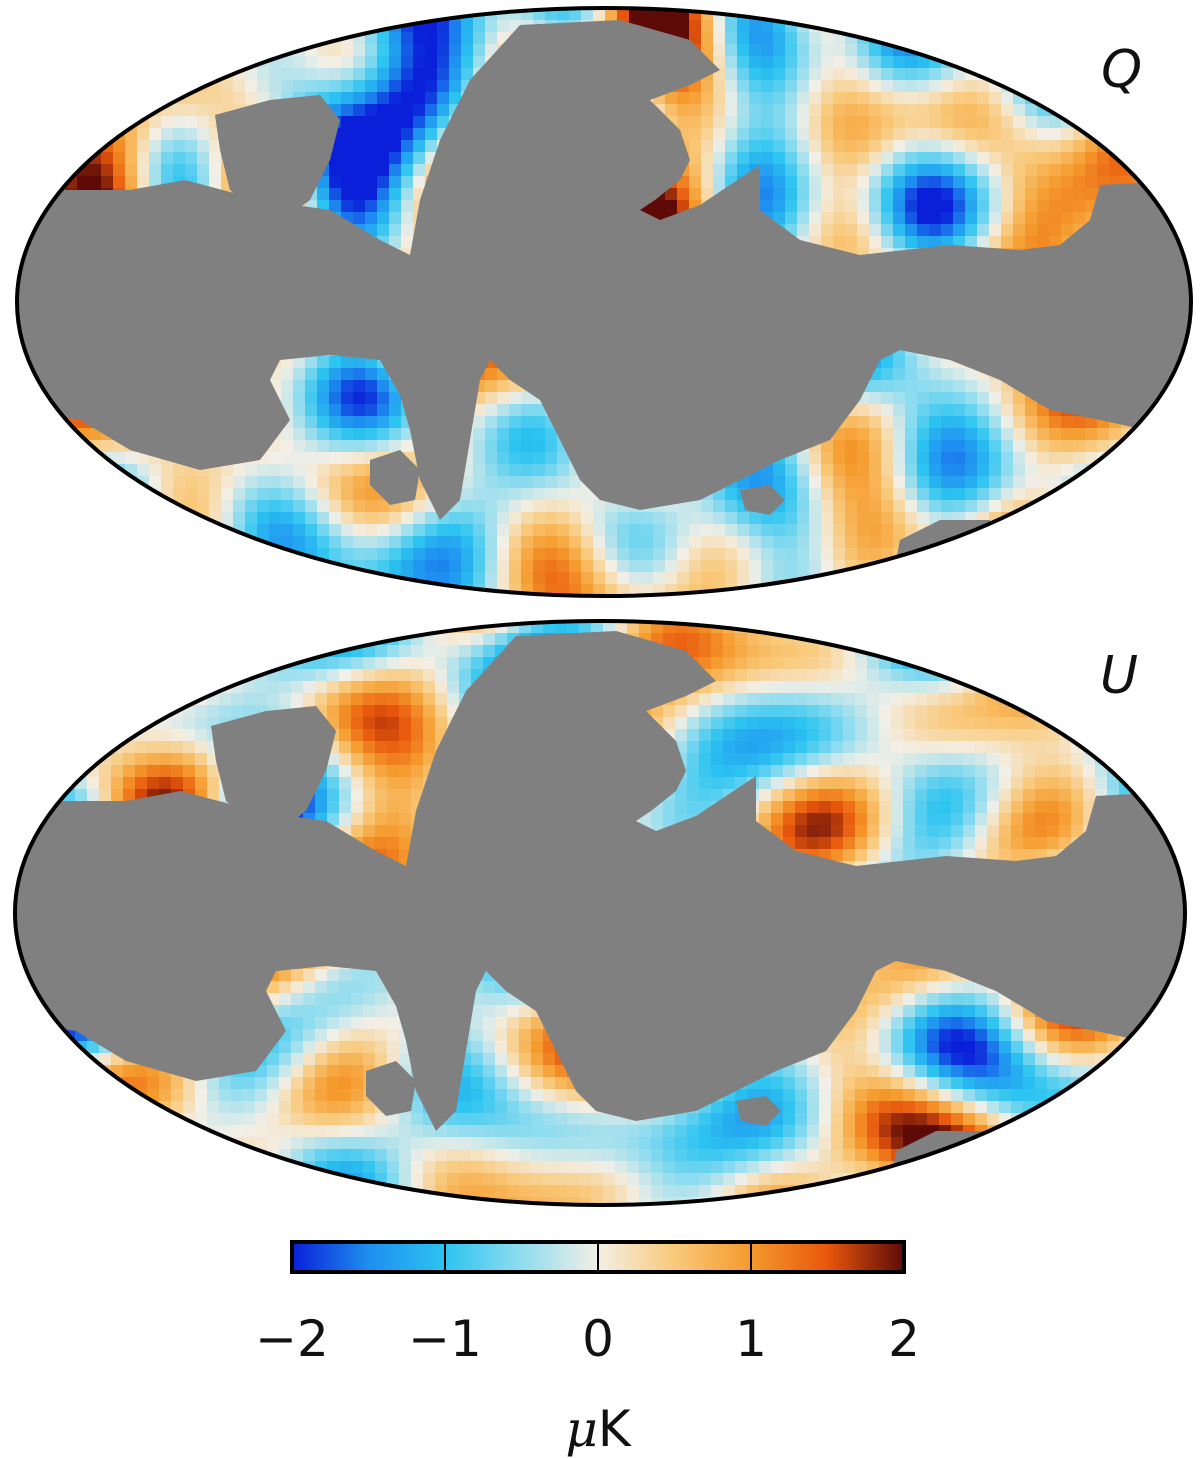 The height and width of the screenshot is (1458, 1200). Describe the element at coordinates (614, 1429) in the screenshot. I see `unit-suffix: K` at that location.